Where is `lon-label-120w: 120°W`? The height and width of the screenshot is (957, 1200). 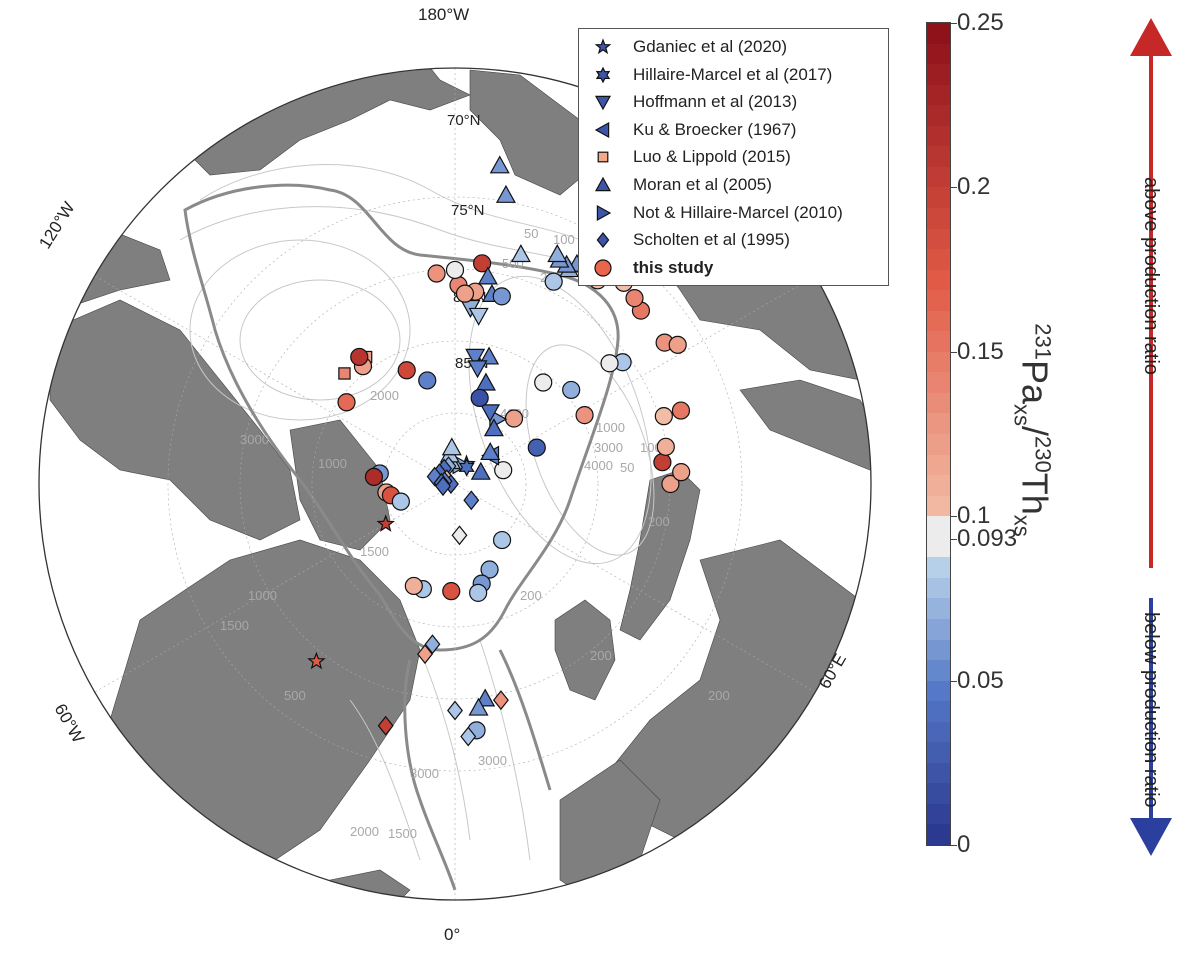
lon-label-120w: 120°W is located at coordinates (56, 226).